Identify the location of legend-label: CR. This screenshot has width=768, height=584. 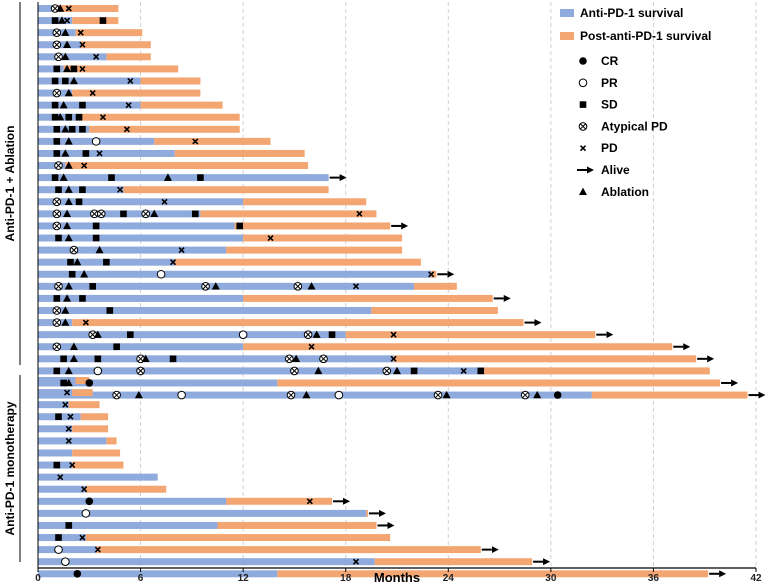
(610, 61).